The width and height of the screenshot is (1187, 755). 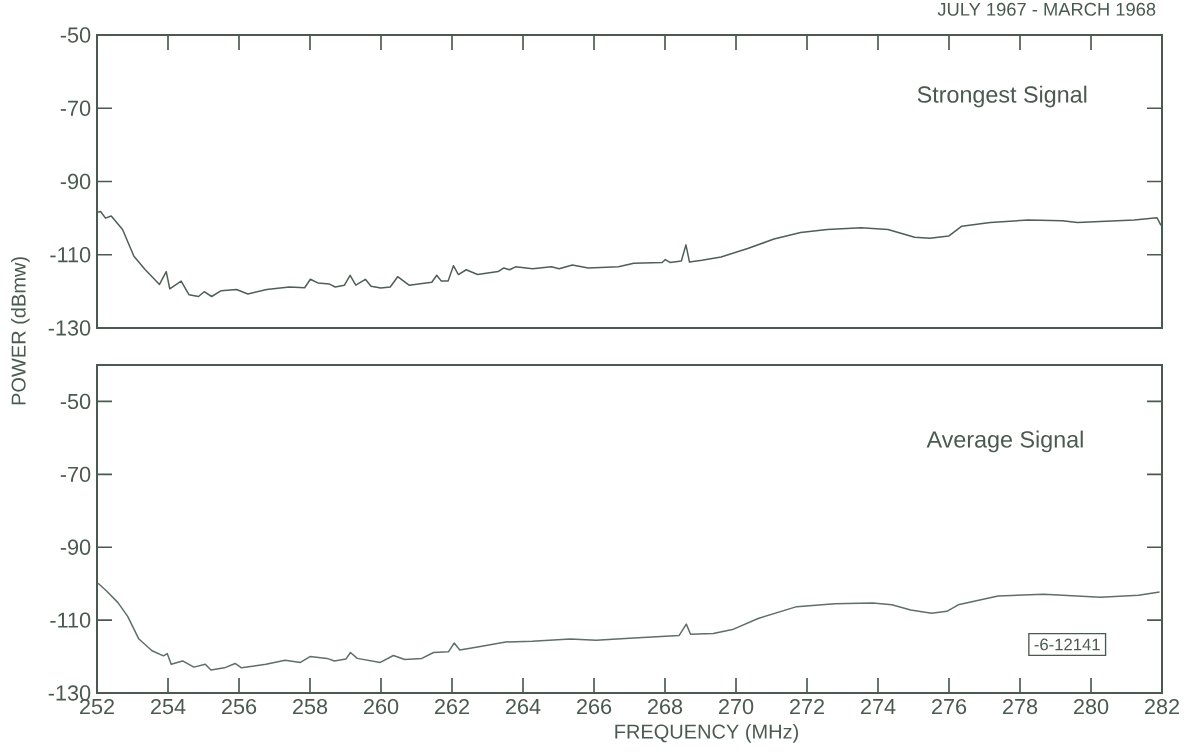 What do you see at coordinates (807, 706) in the screenshot?
I see `x-tick-label: 272` at bounding box center [807, 706].